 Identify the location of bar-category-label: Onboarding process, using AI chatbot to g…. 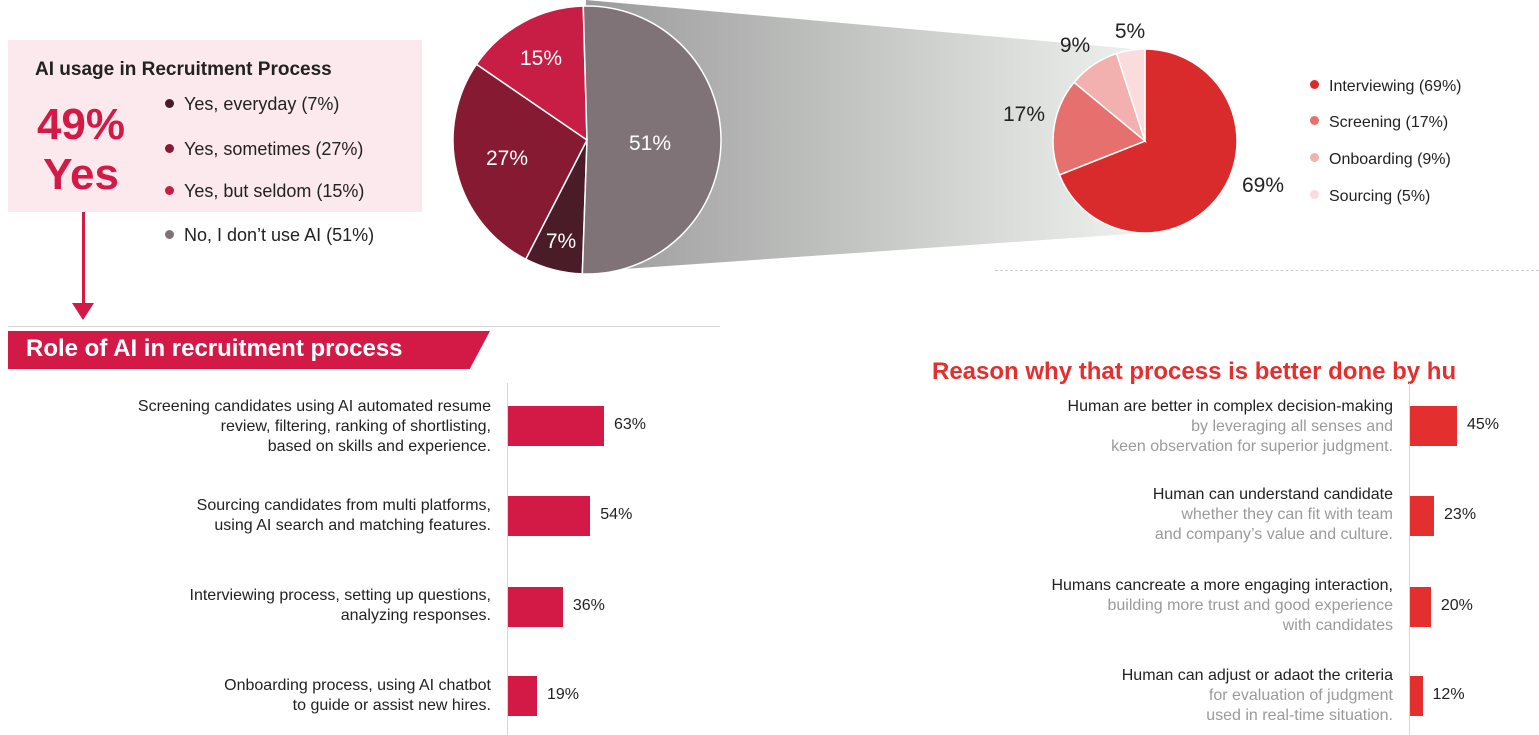
(357, 695).